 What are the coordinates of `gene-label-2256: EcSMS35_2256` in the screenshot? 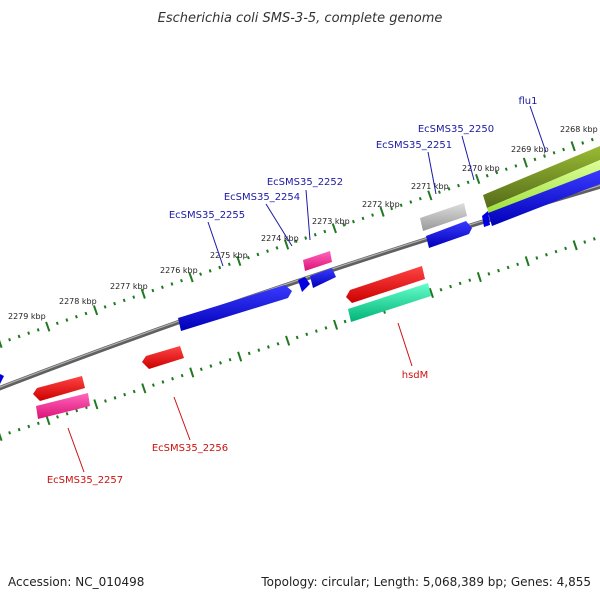 It's located at (190, 448).